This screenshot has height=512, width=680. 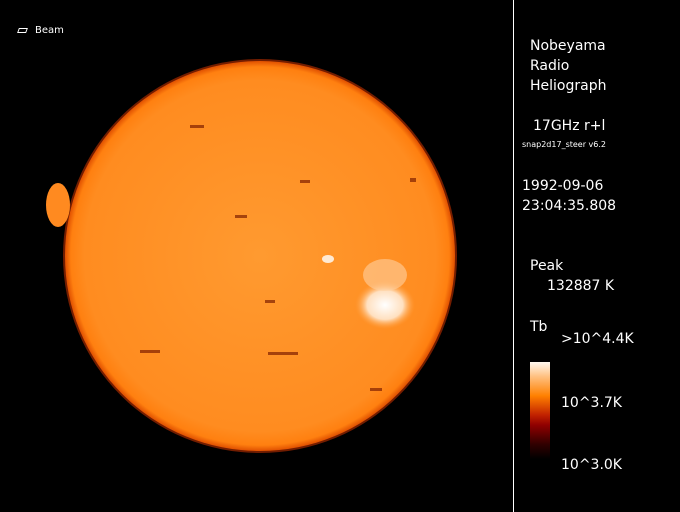 I want to click on frequency: 17GHz r+l, so click(x=569, y=126).